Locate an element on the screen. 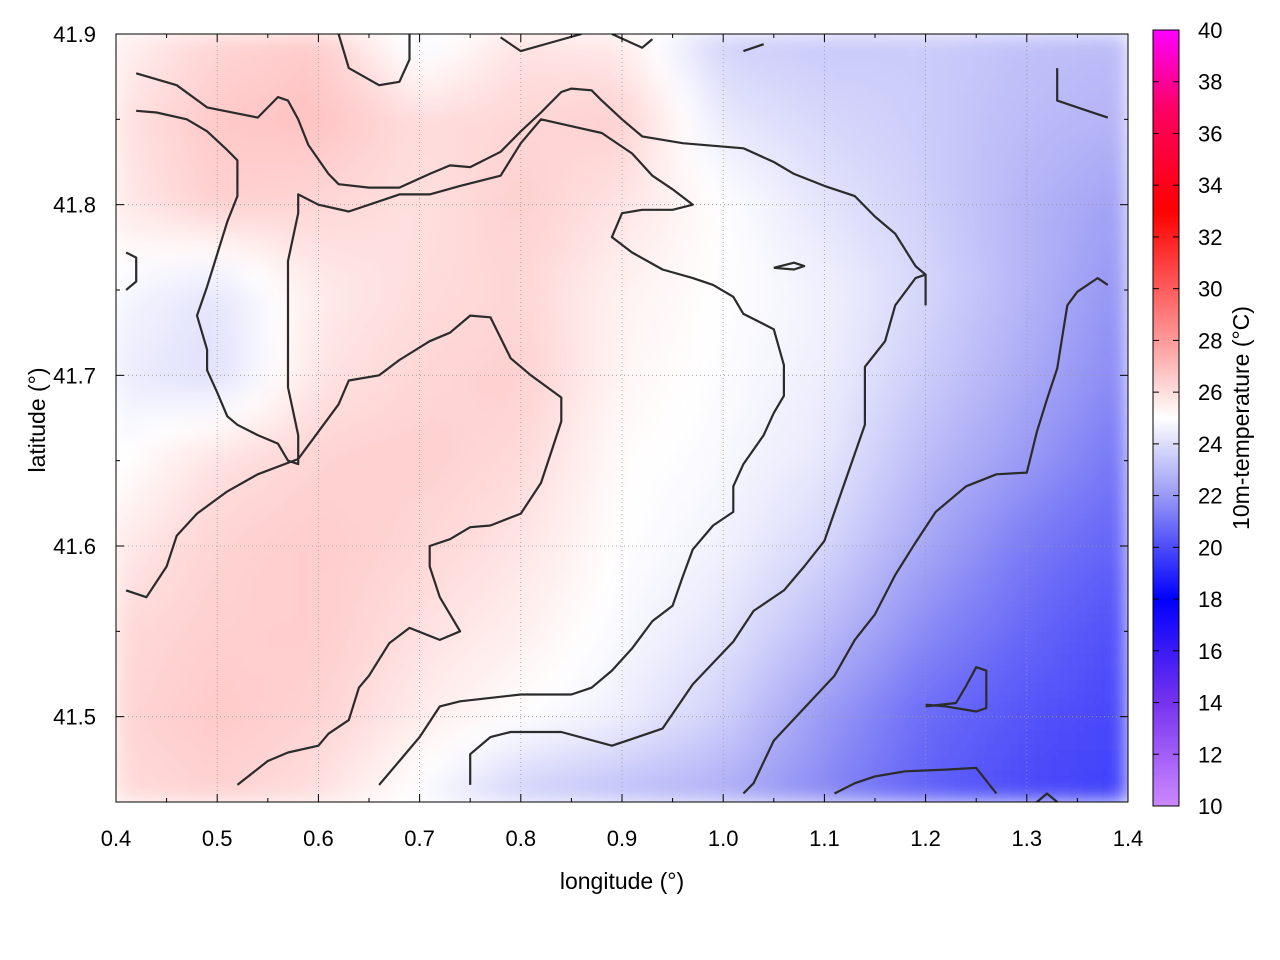  colorbar-tick-label: 38 is located at coordinates (1210, 82).